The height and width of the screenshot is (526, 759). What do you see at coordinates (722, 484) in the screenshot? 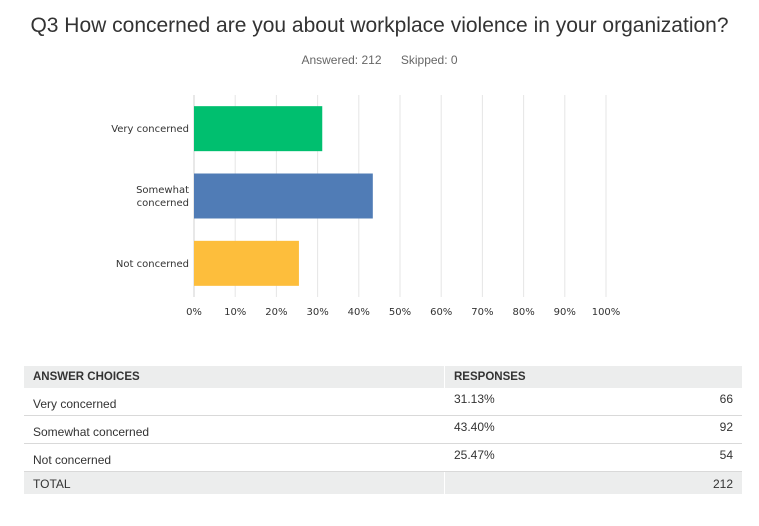
I see `total-count: 212` at bounding box center [722, 484].